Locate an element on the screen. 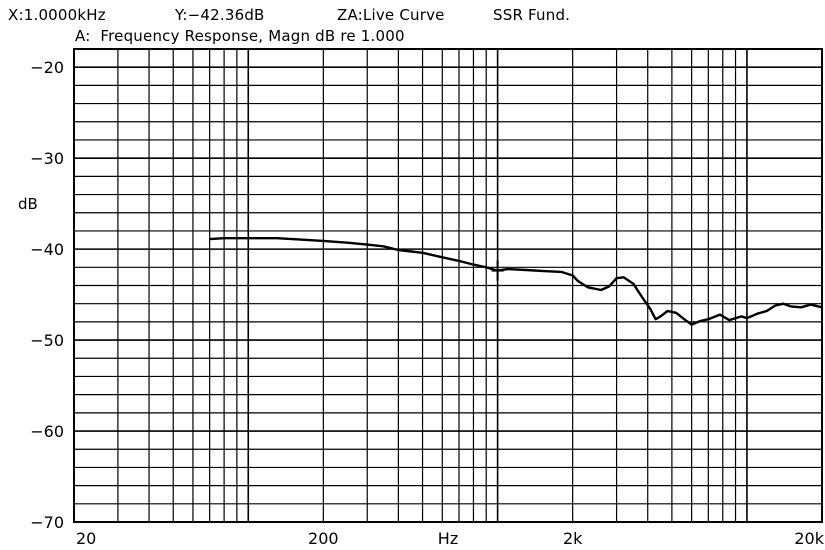 Image resolution: width=825 pixels, height=550 pixels. y-tick-label: −20 is located at coordinates (47, 67).